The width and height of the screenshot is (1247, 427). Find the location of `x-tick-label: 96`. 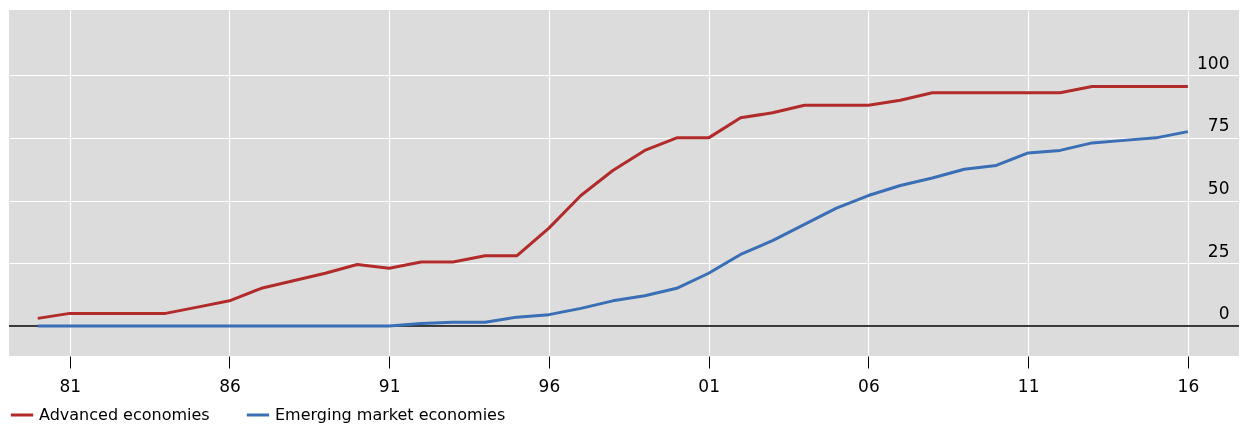

x-tick-label: 96 is located at coordinates (549, 385).